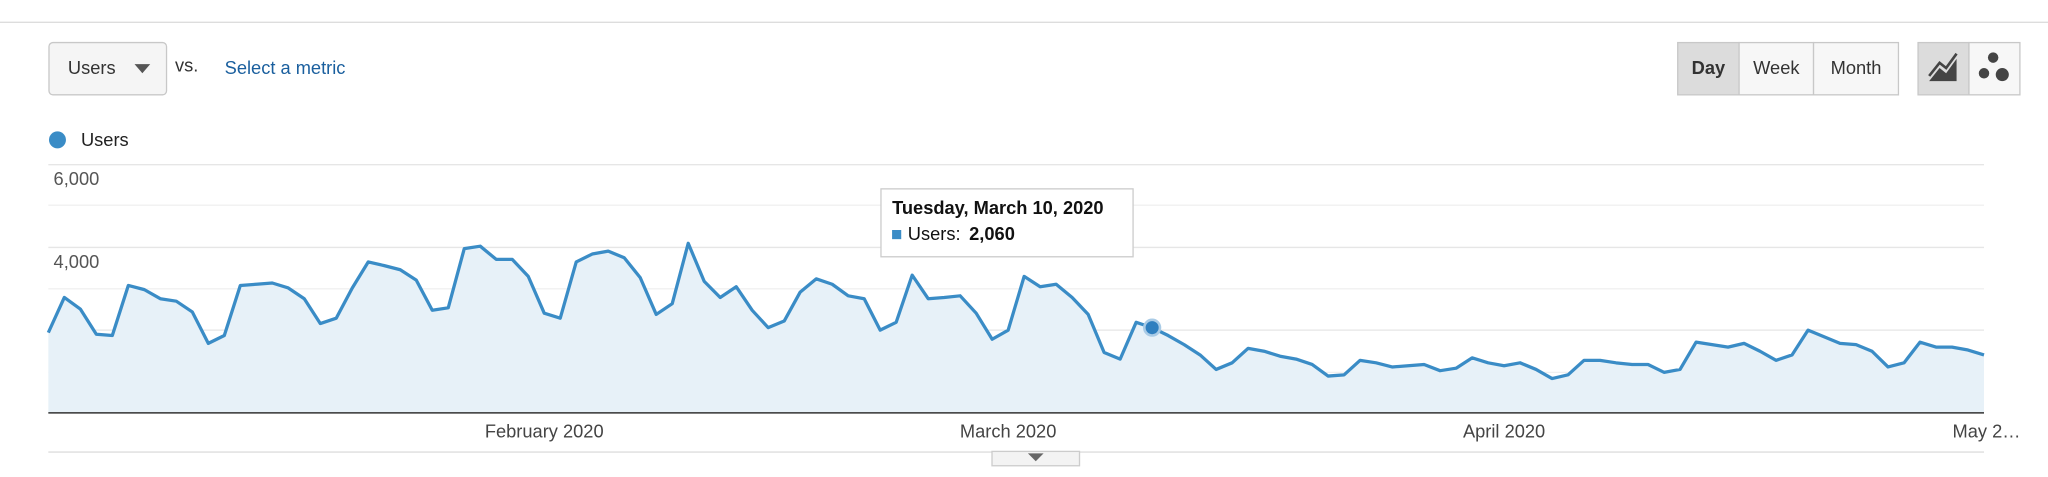  What do you see at coordinates (57, 140) in the screenshot?
I see `legend-marker` at bounding box center [57, 140].